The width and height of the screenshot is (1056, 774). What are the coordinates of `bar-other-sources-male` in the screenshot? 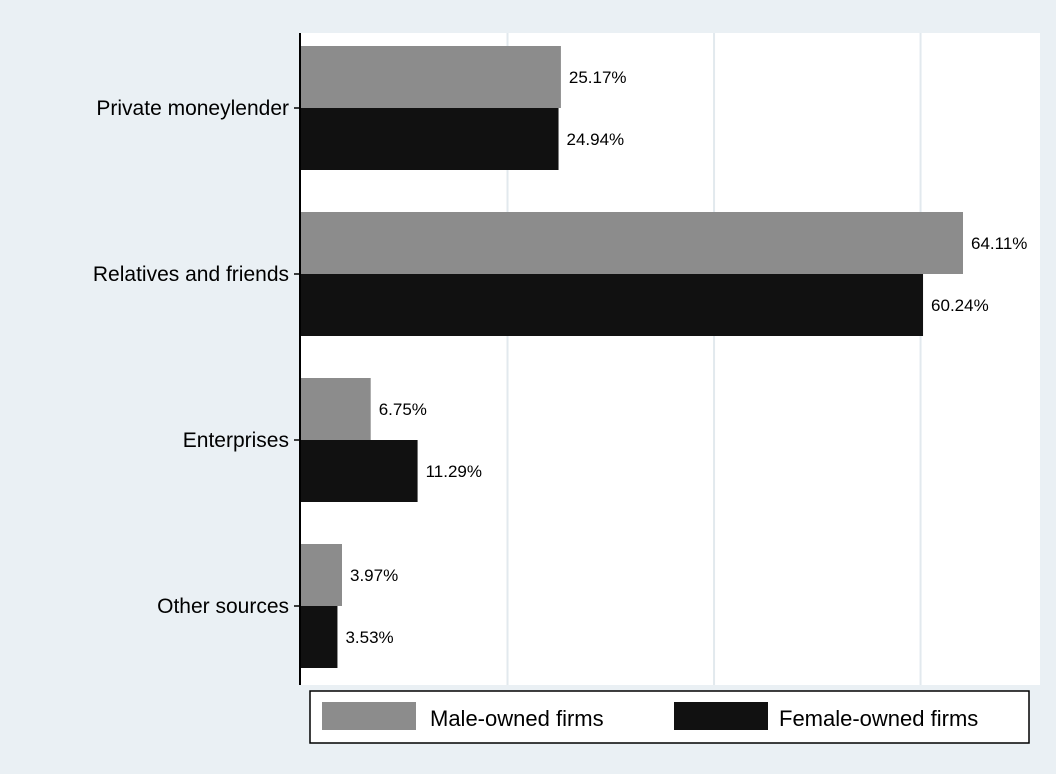 It's located at (321, 575).